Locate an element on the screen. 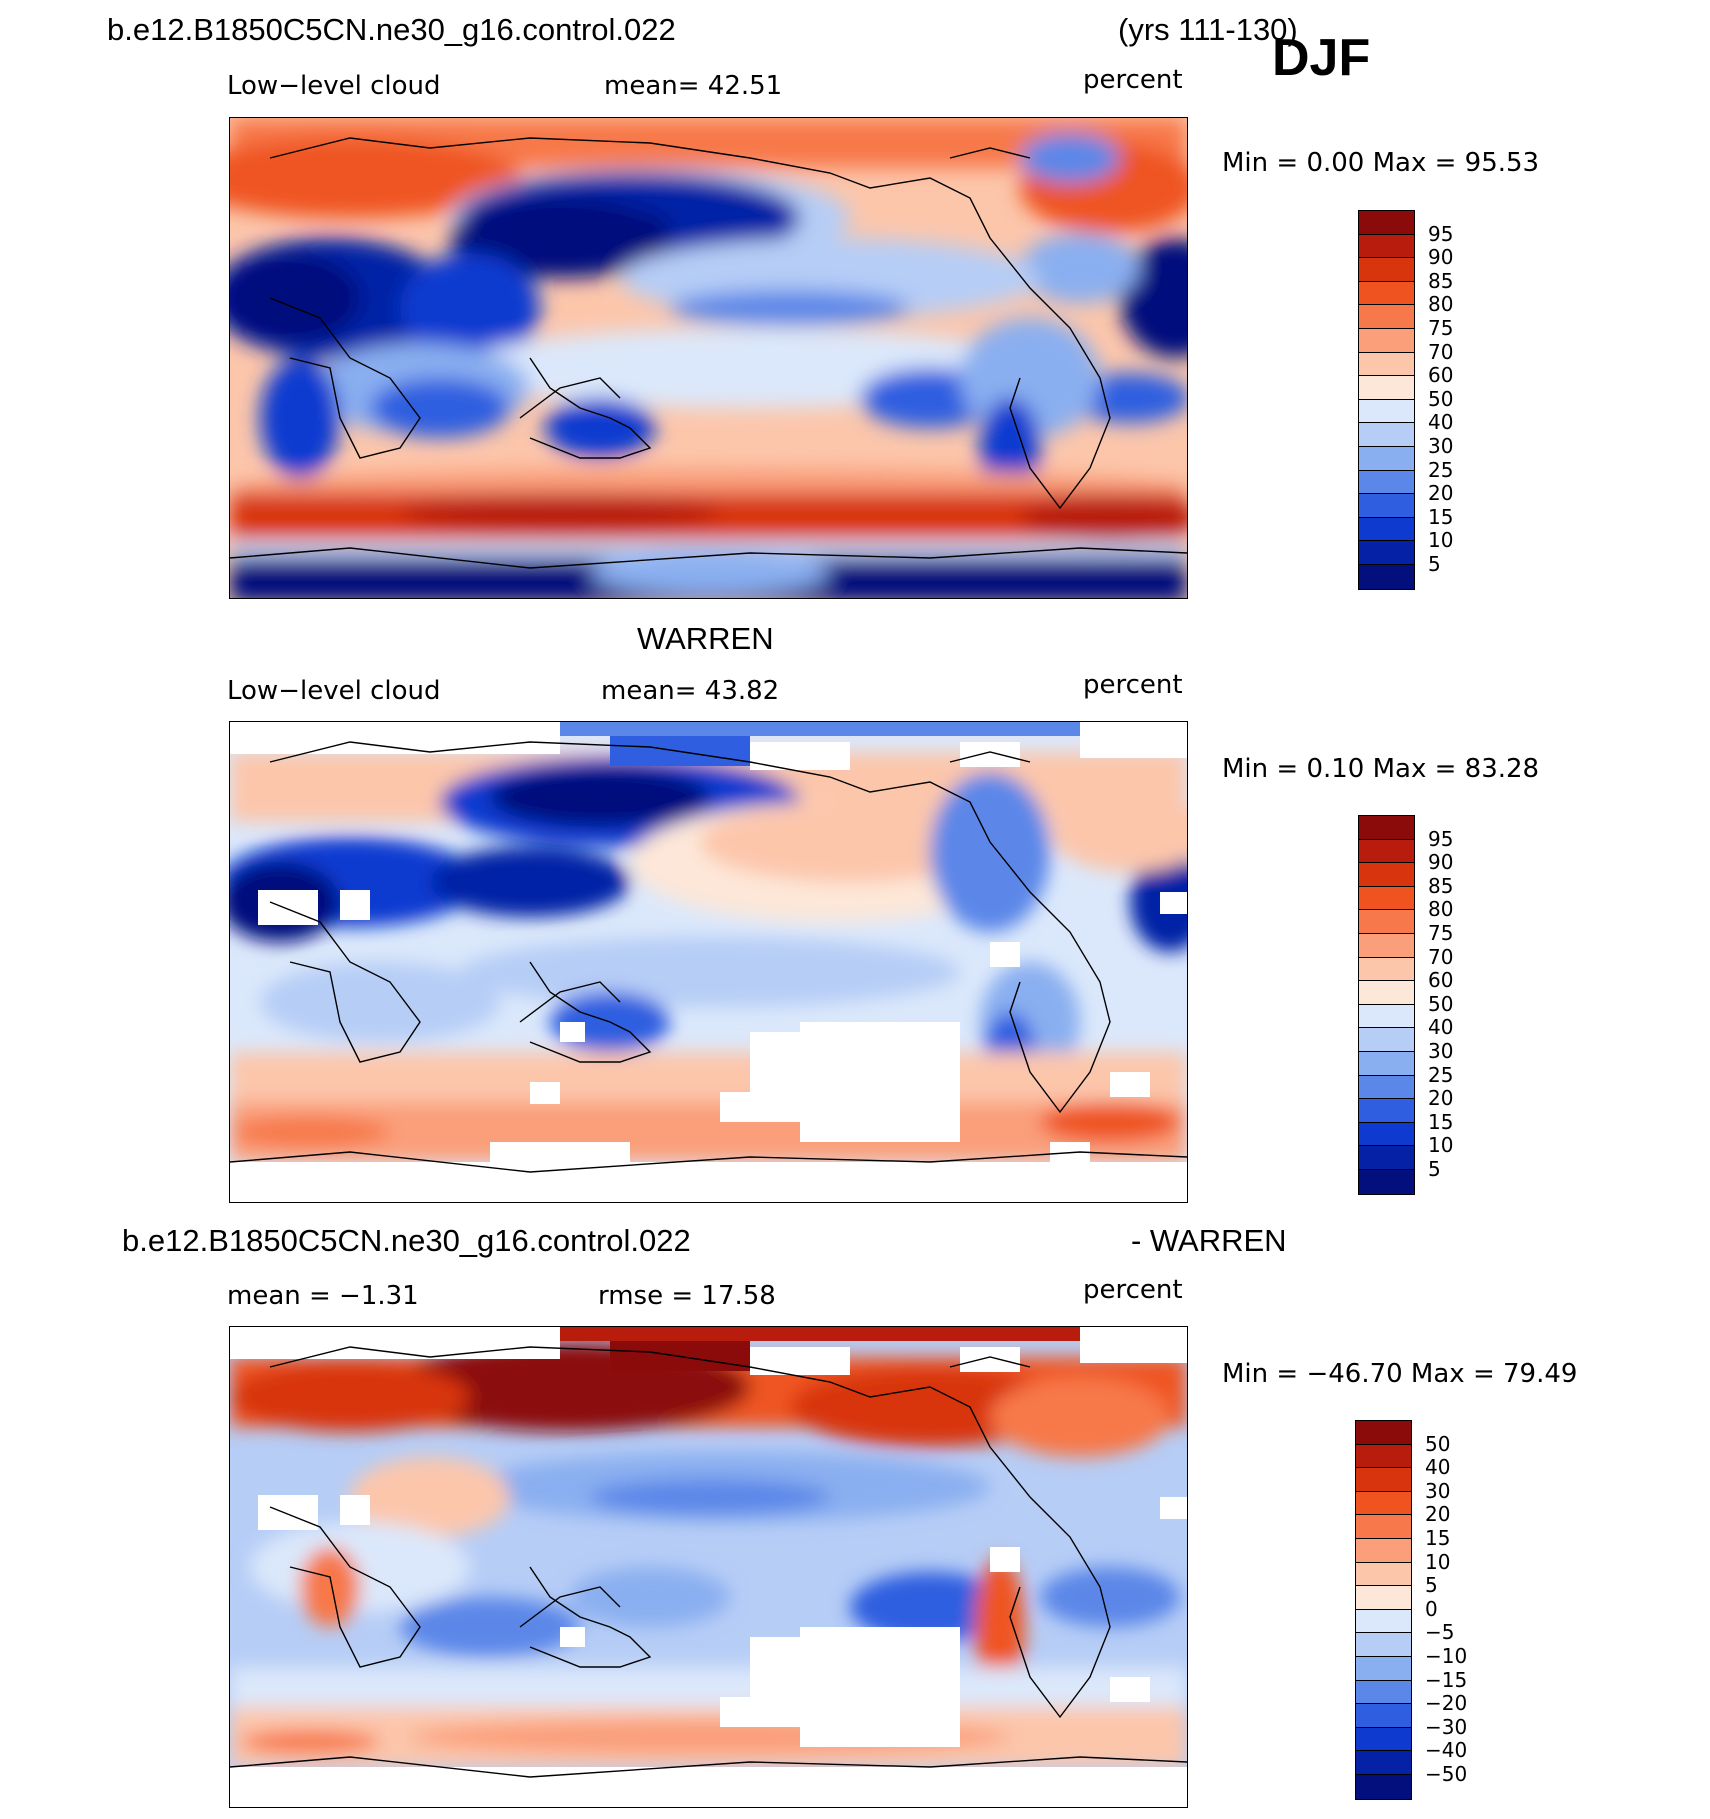 This screenshot has height=1819, width=1710. colorbar-tick-label: −50 is located at coordinates (1446, 1774).